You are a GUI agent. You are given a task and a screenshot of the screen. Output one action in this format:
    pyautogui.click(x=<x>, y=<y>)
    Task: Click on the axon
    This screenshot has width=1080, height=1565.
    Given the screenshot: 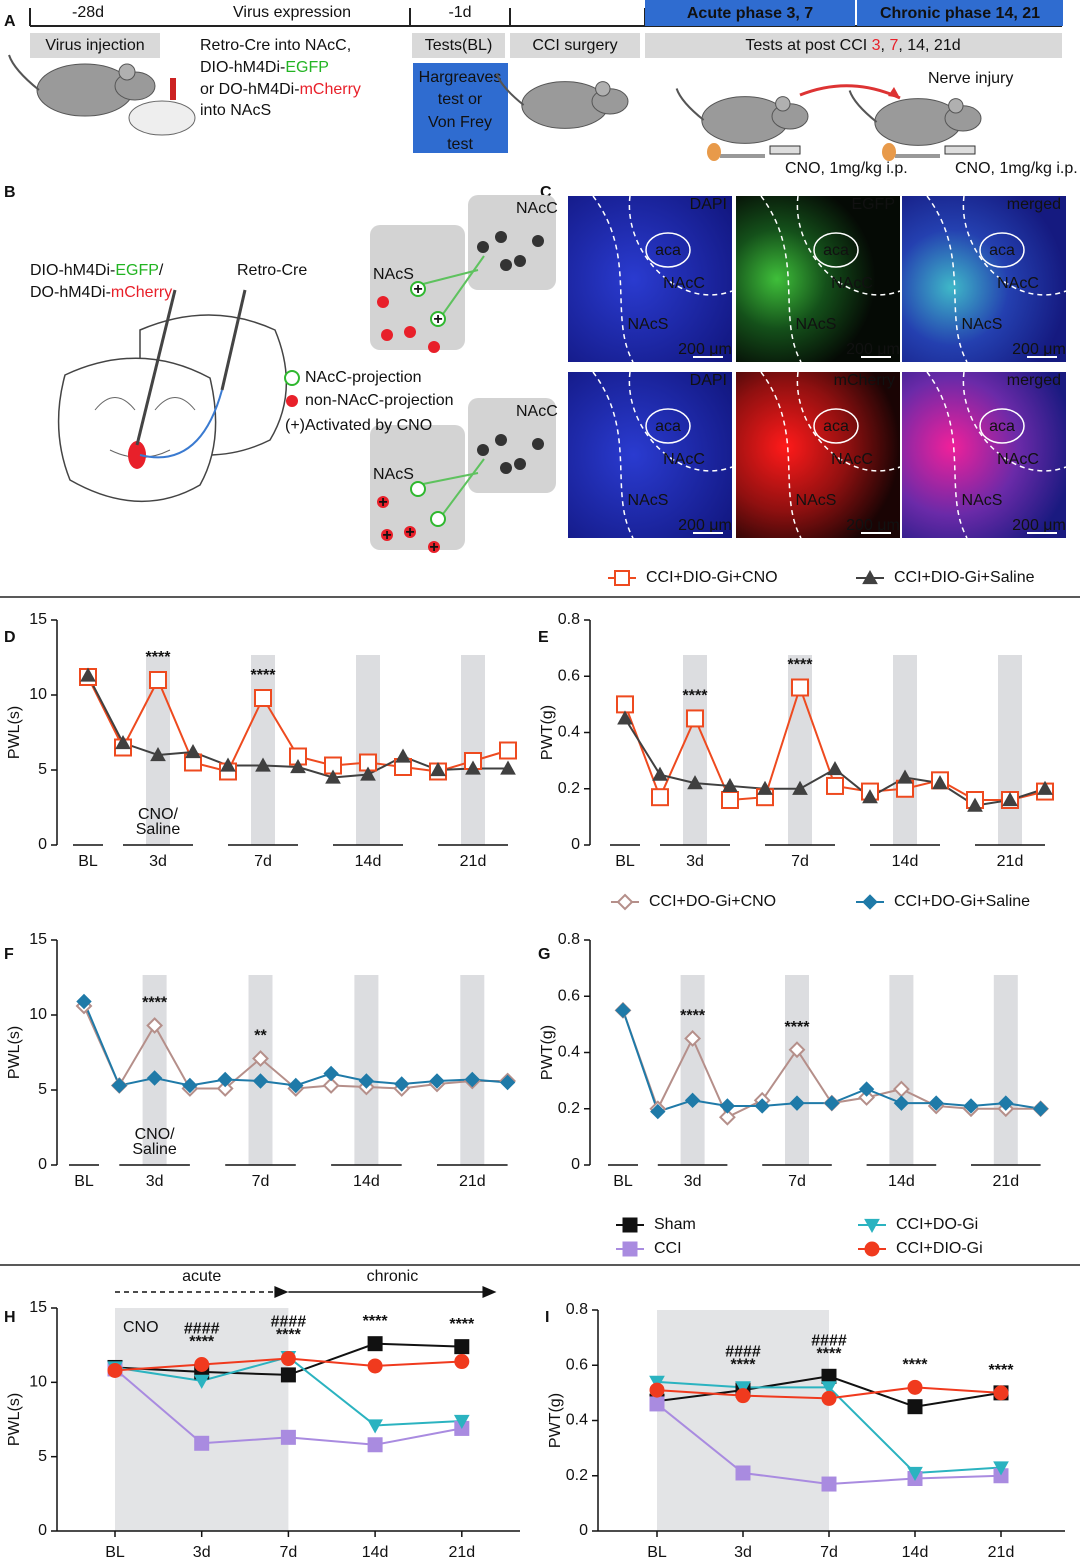 What is the action you would take?
    pyautogui.click(x=450, y=478)
    